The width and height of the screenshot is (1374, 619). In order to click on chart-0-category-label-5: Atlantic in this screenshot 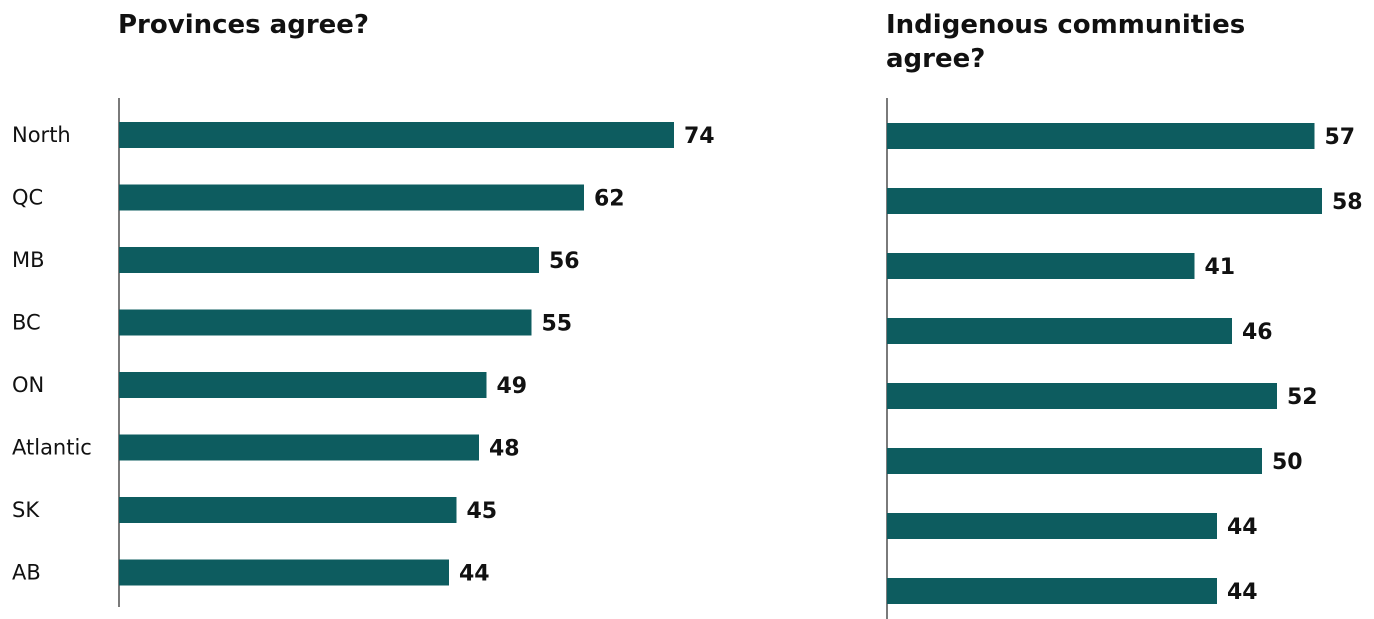, I will do `click(52, 448)`.